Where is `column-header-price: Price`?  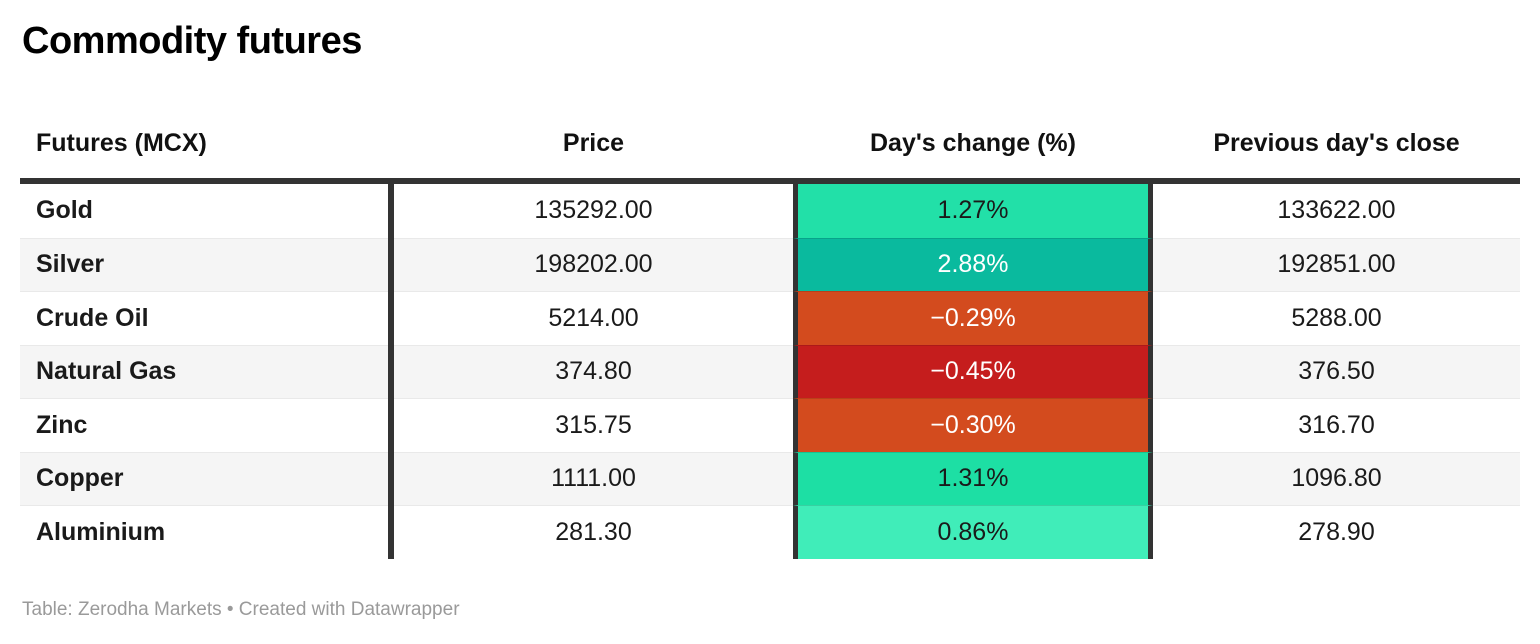
column-header-price: Price is located at coordinates (593, 142).